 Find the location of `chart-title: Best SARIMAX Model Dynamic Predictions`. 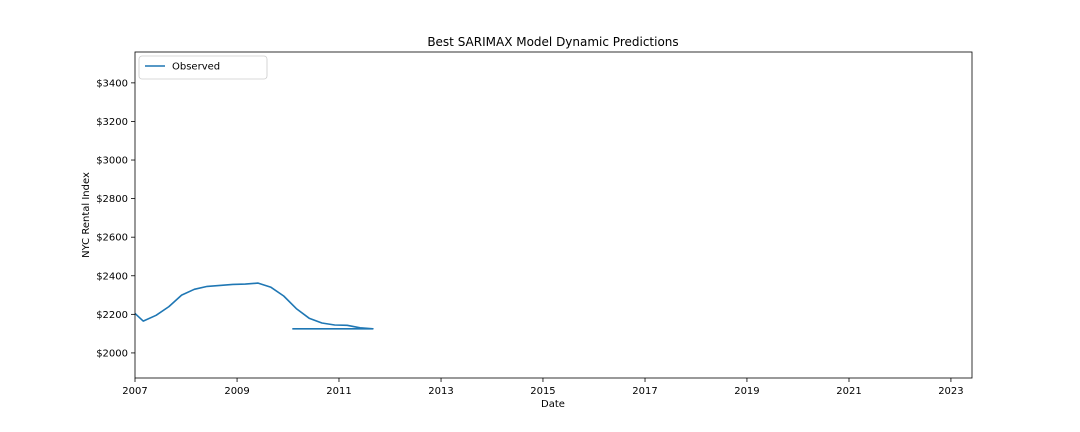

chart-title: Best SARIMAX Model Dynamic Predictions is located at coordinates (552, 42).